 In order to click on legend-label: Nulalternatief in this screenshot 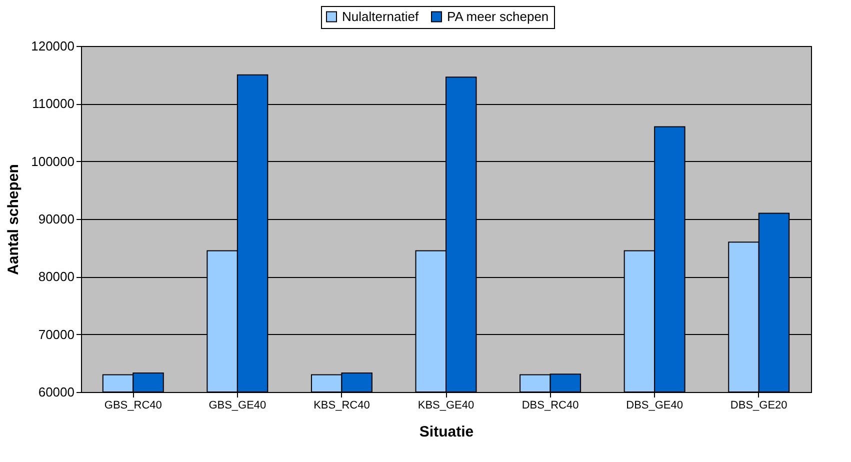, I will do `click(380, 16)`.